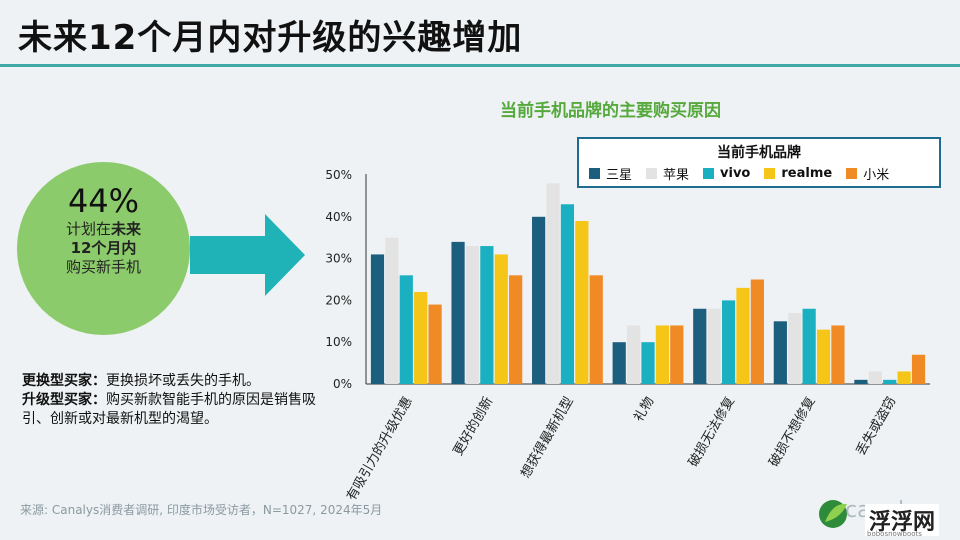 This screenshot has height=540, width=960. I want to click on highlight-line-1b: 未来, so click(126, 229).